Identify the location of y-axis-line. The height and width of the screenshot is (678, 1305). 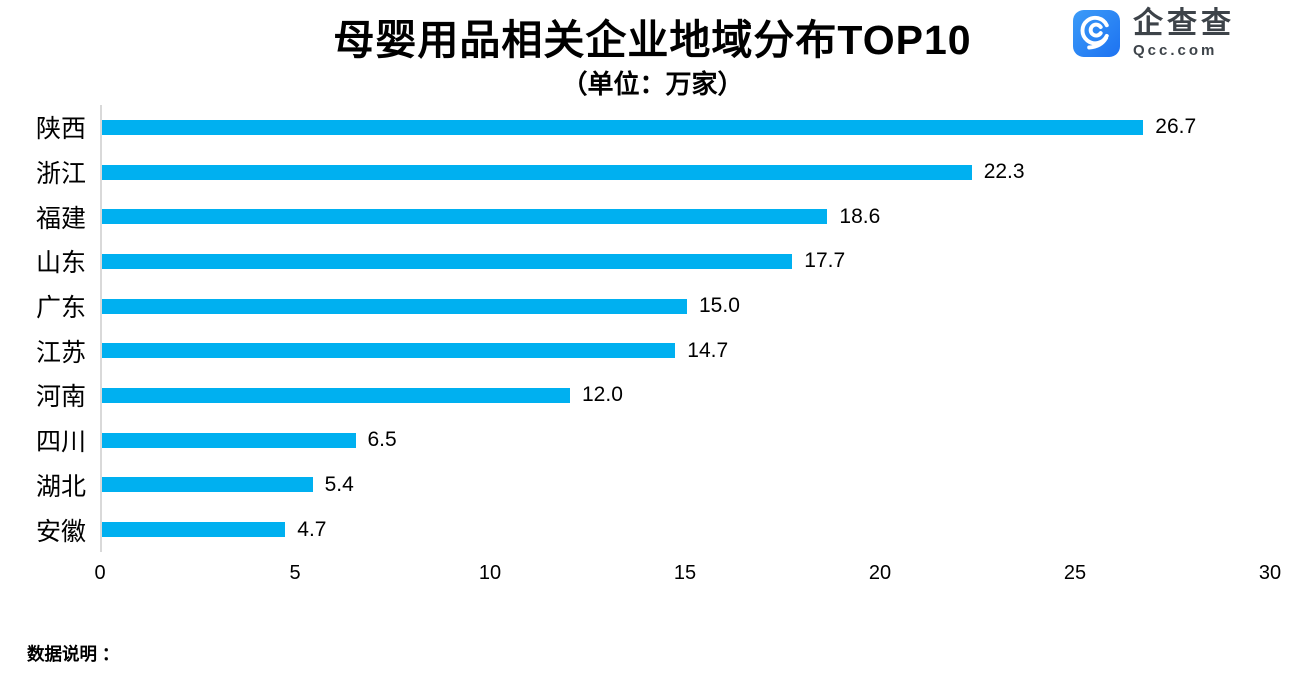
(101, 328).